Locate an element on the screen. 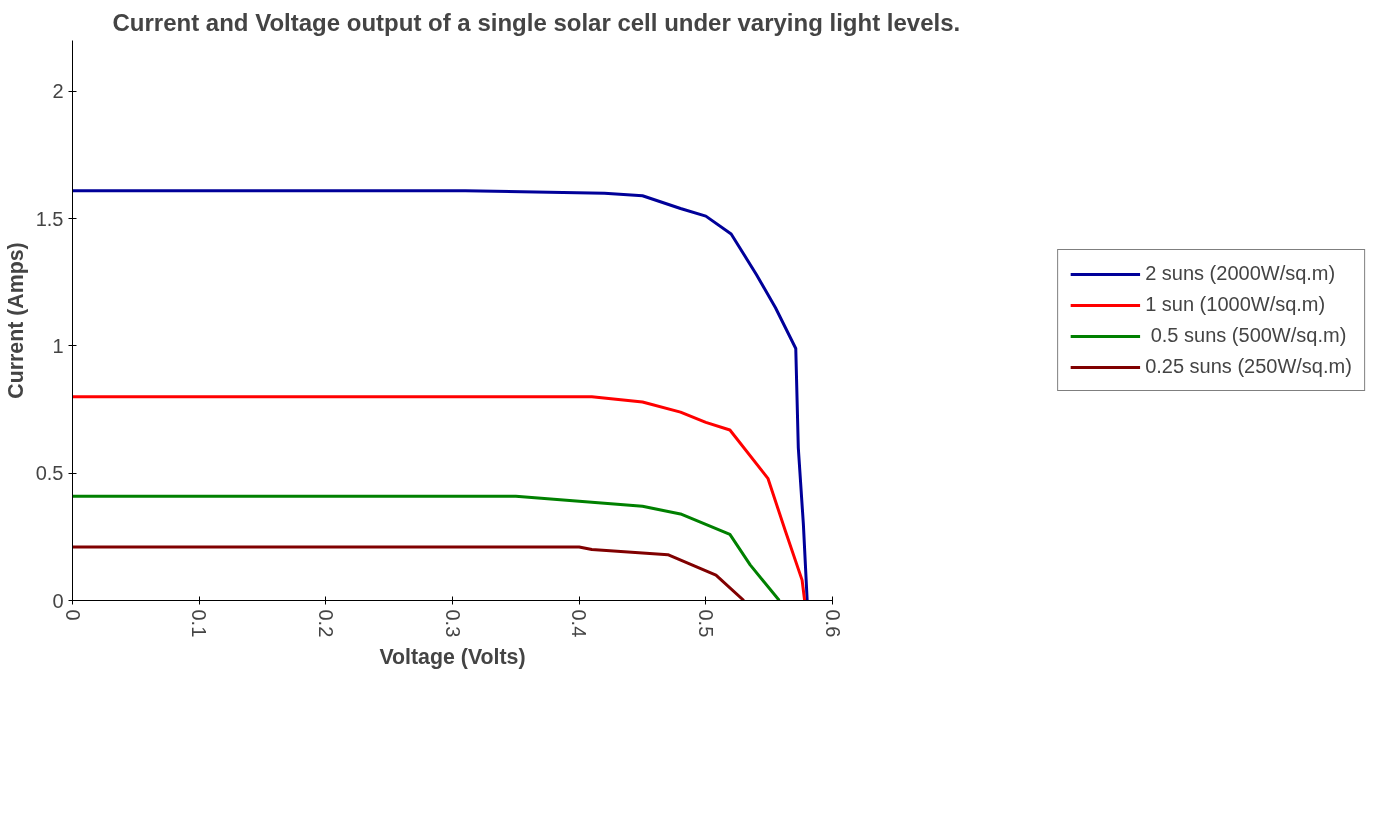 Image resolution: width=1389 pixels, height=836 pixels. y-axis-title: Current (Amps) is located at coordinates (15, 320).